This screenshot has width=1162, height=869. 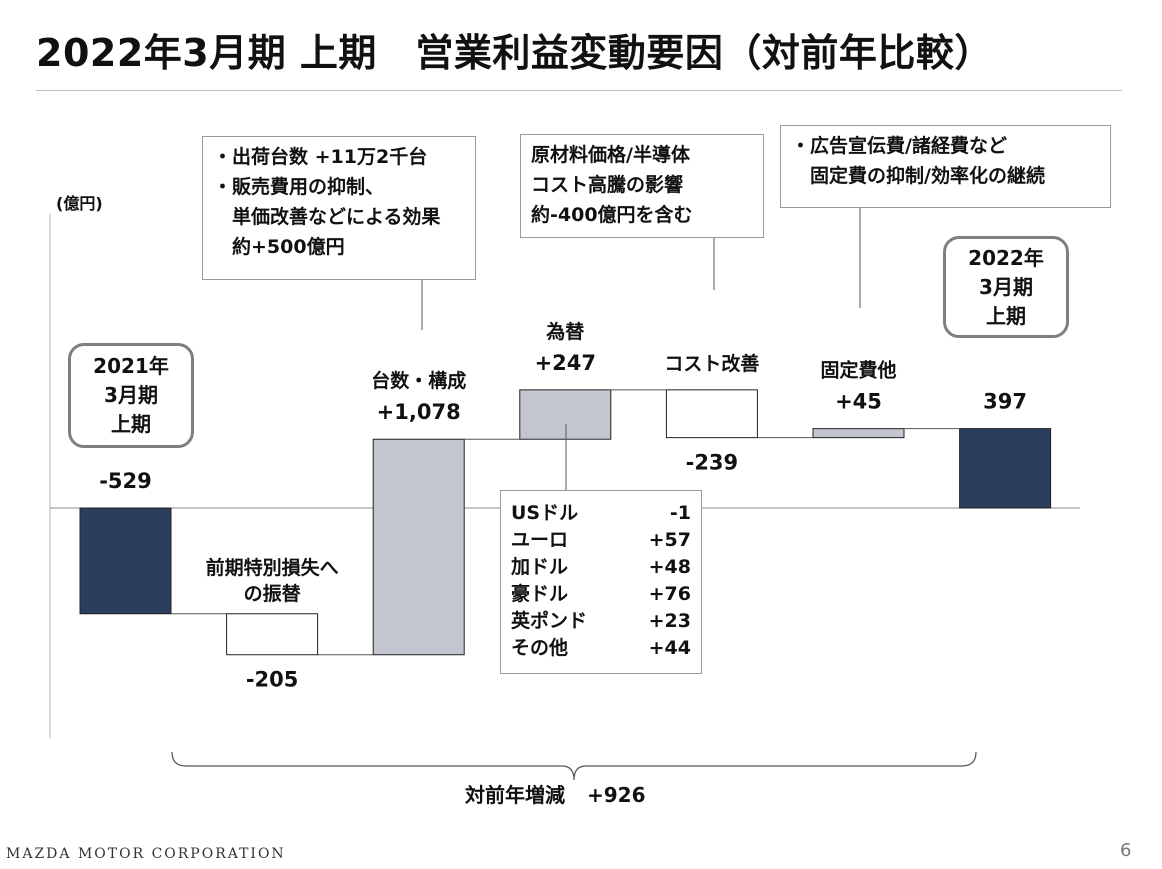 What do you see at coordinates (545, 513) in the screenshot?
I see `fx-currency: USドル` at bounding box center [545, 513].